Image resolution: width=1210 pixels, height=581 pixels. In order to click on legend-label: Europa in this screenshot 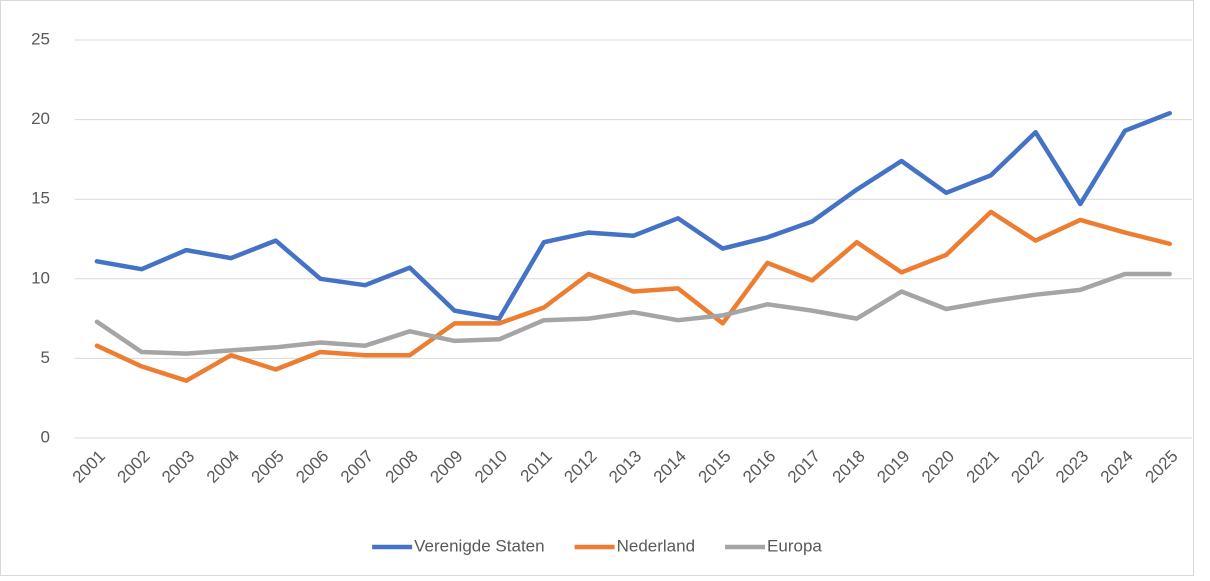, I will do `click(794, 545)`.